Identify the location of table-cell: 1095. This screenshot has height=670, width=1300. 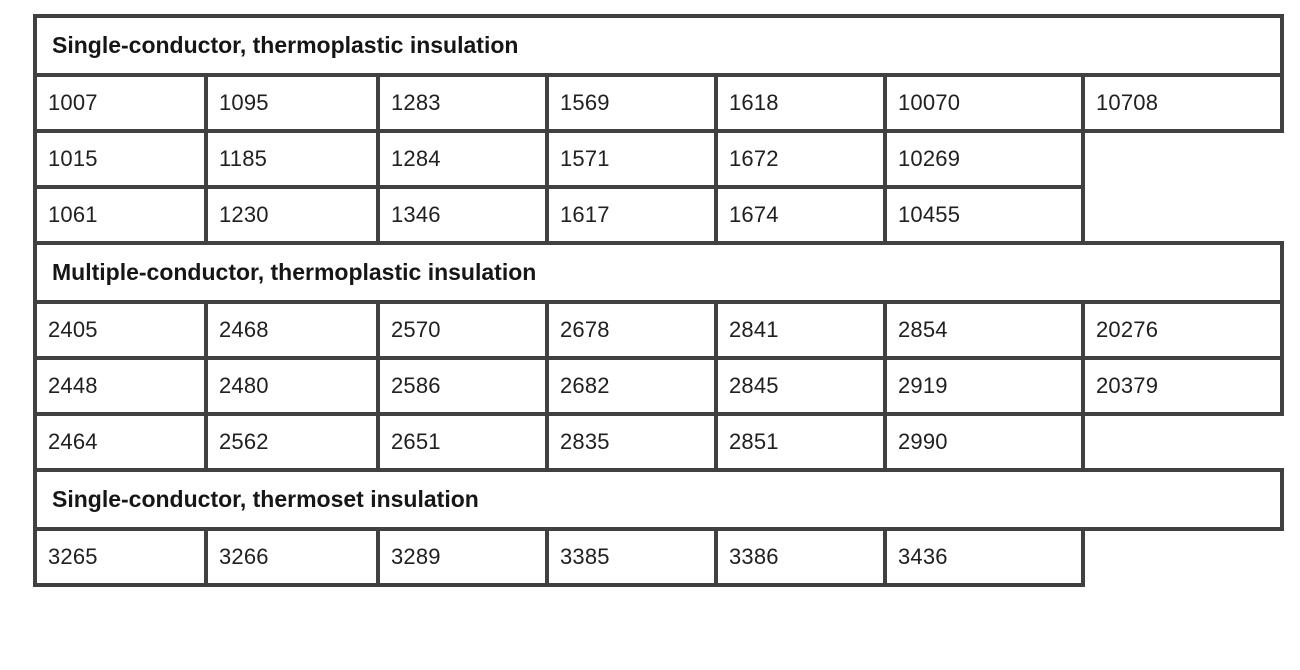
(292, 103).